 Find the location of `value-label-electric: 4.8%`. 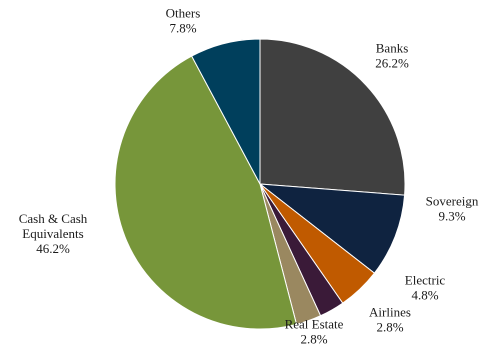

value-label-electric: 4.8% is located at coordinates (424, 295).